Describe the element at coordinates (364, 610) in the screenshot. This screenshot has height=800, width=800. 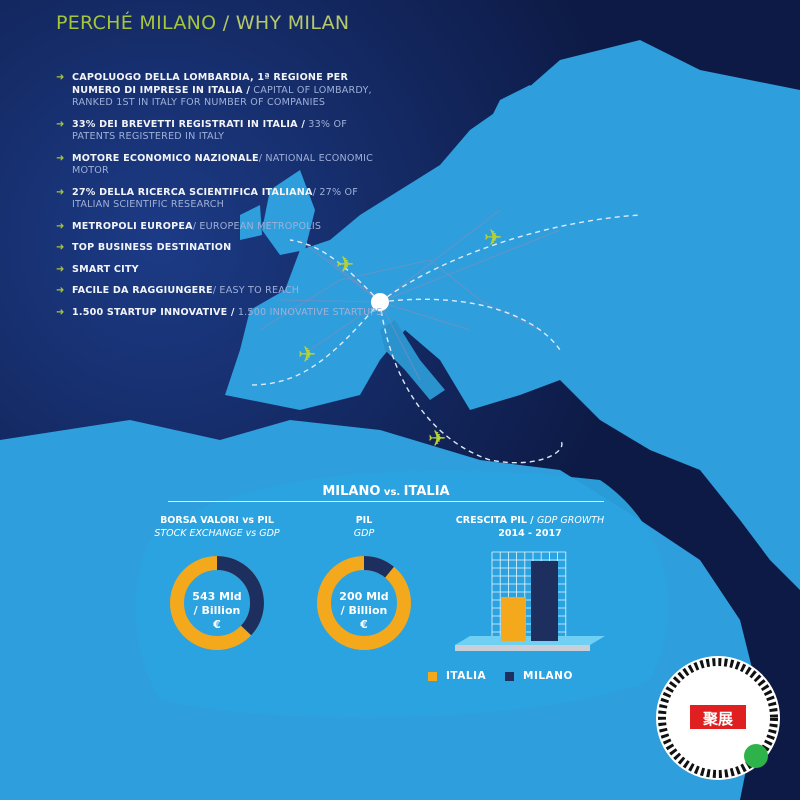
I see `gdp-value: 200 Mld / Billion €` at that location.